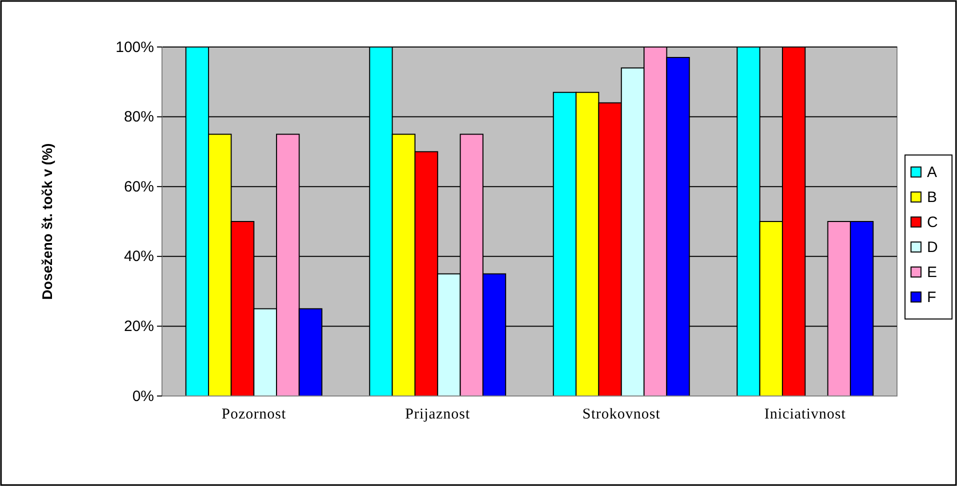  I want to click on legend-label: A, so click(932, 172).